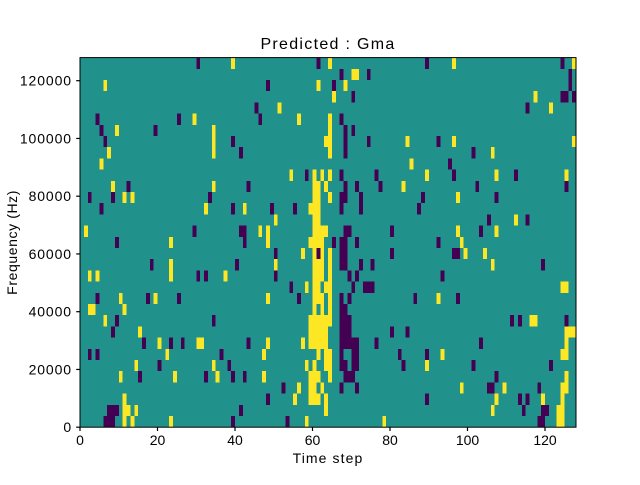 Image resolution: width=640 pixels, height=485 pixels. I want to click on svg-text: 60000, so click(50, 254).